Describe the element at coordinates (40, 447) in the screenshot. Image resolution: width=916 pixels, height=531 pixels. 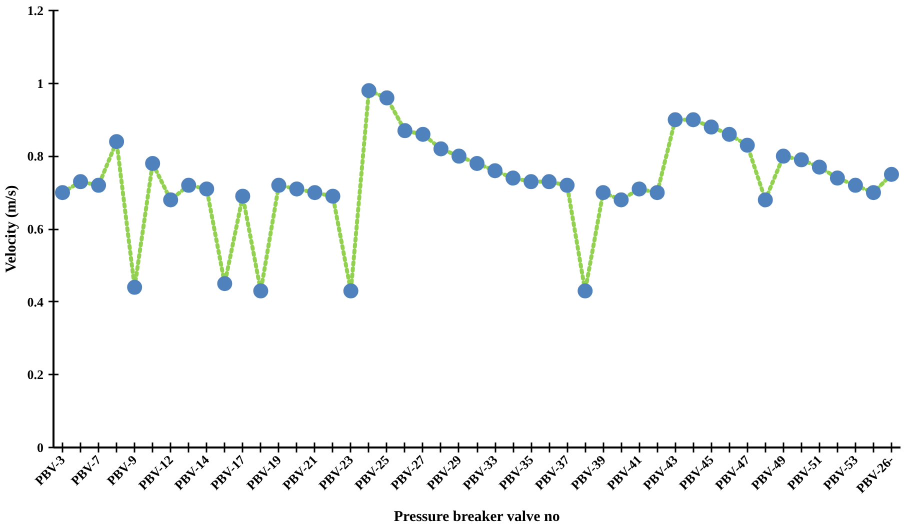
I see `y-tick-label: 0` at that location.